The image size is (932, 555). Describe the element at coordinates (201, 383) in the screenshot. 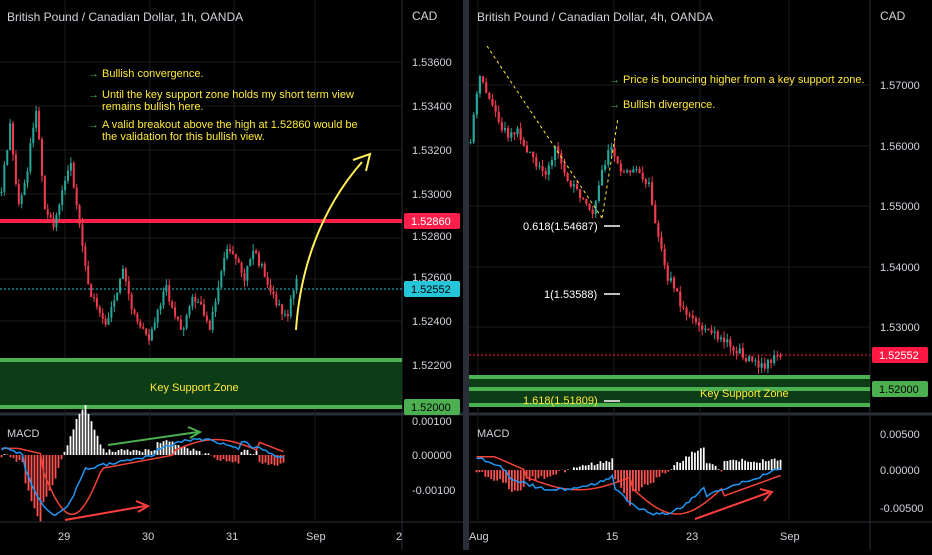

I see `left-support-zone` at that location.